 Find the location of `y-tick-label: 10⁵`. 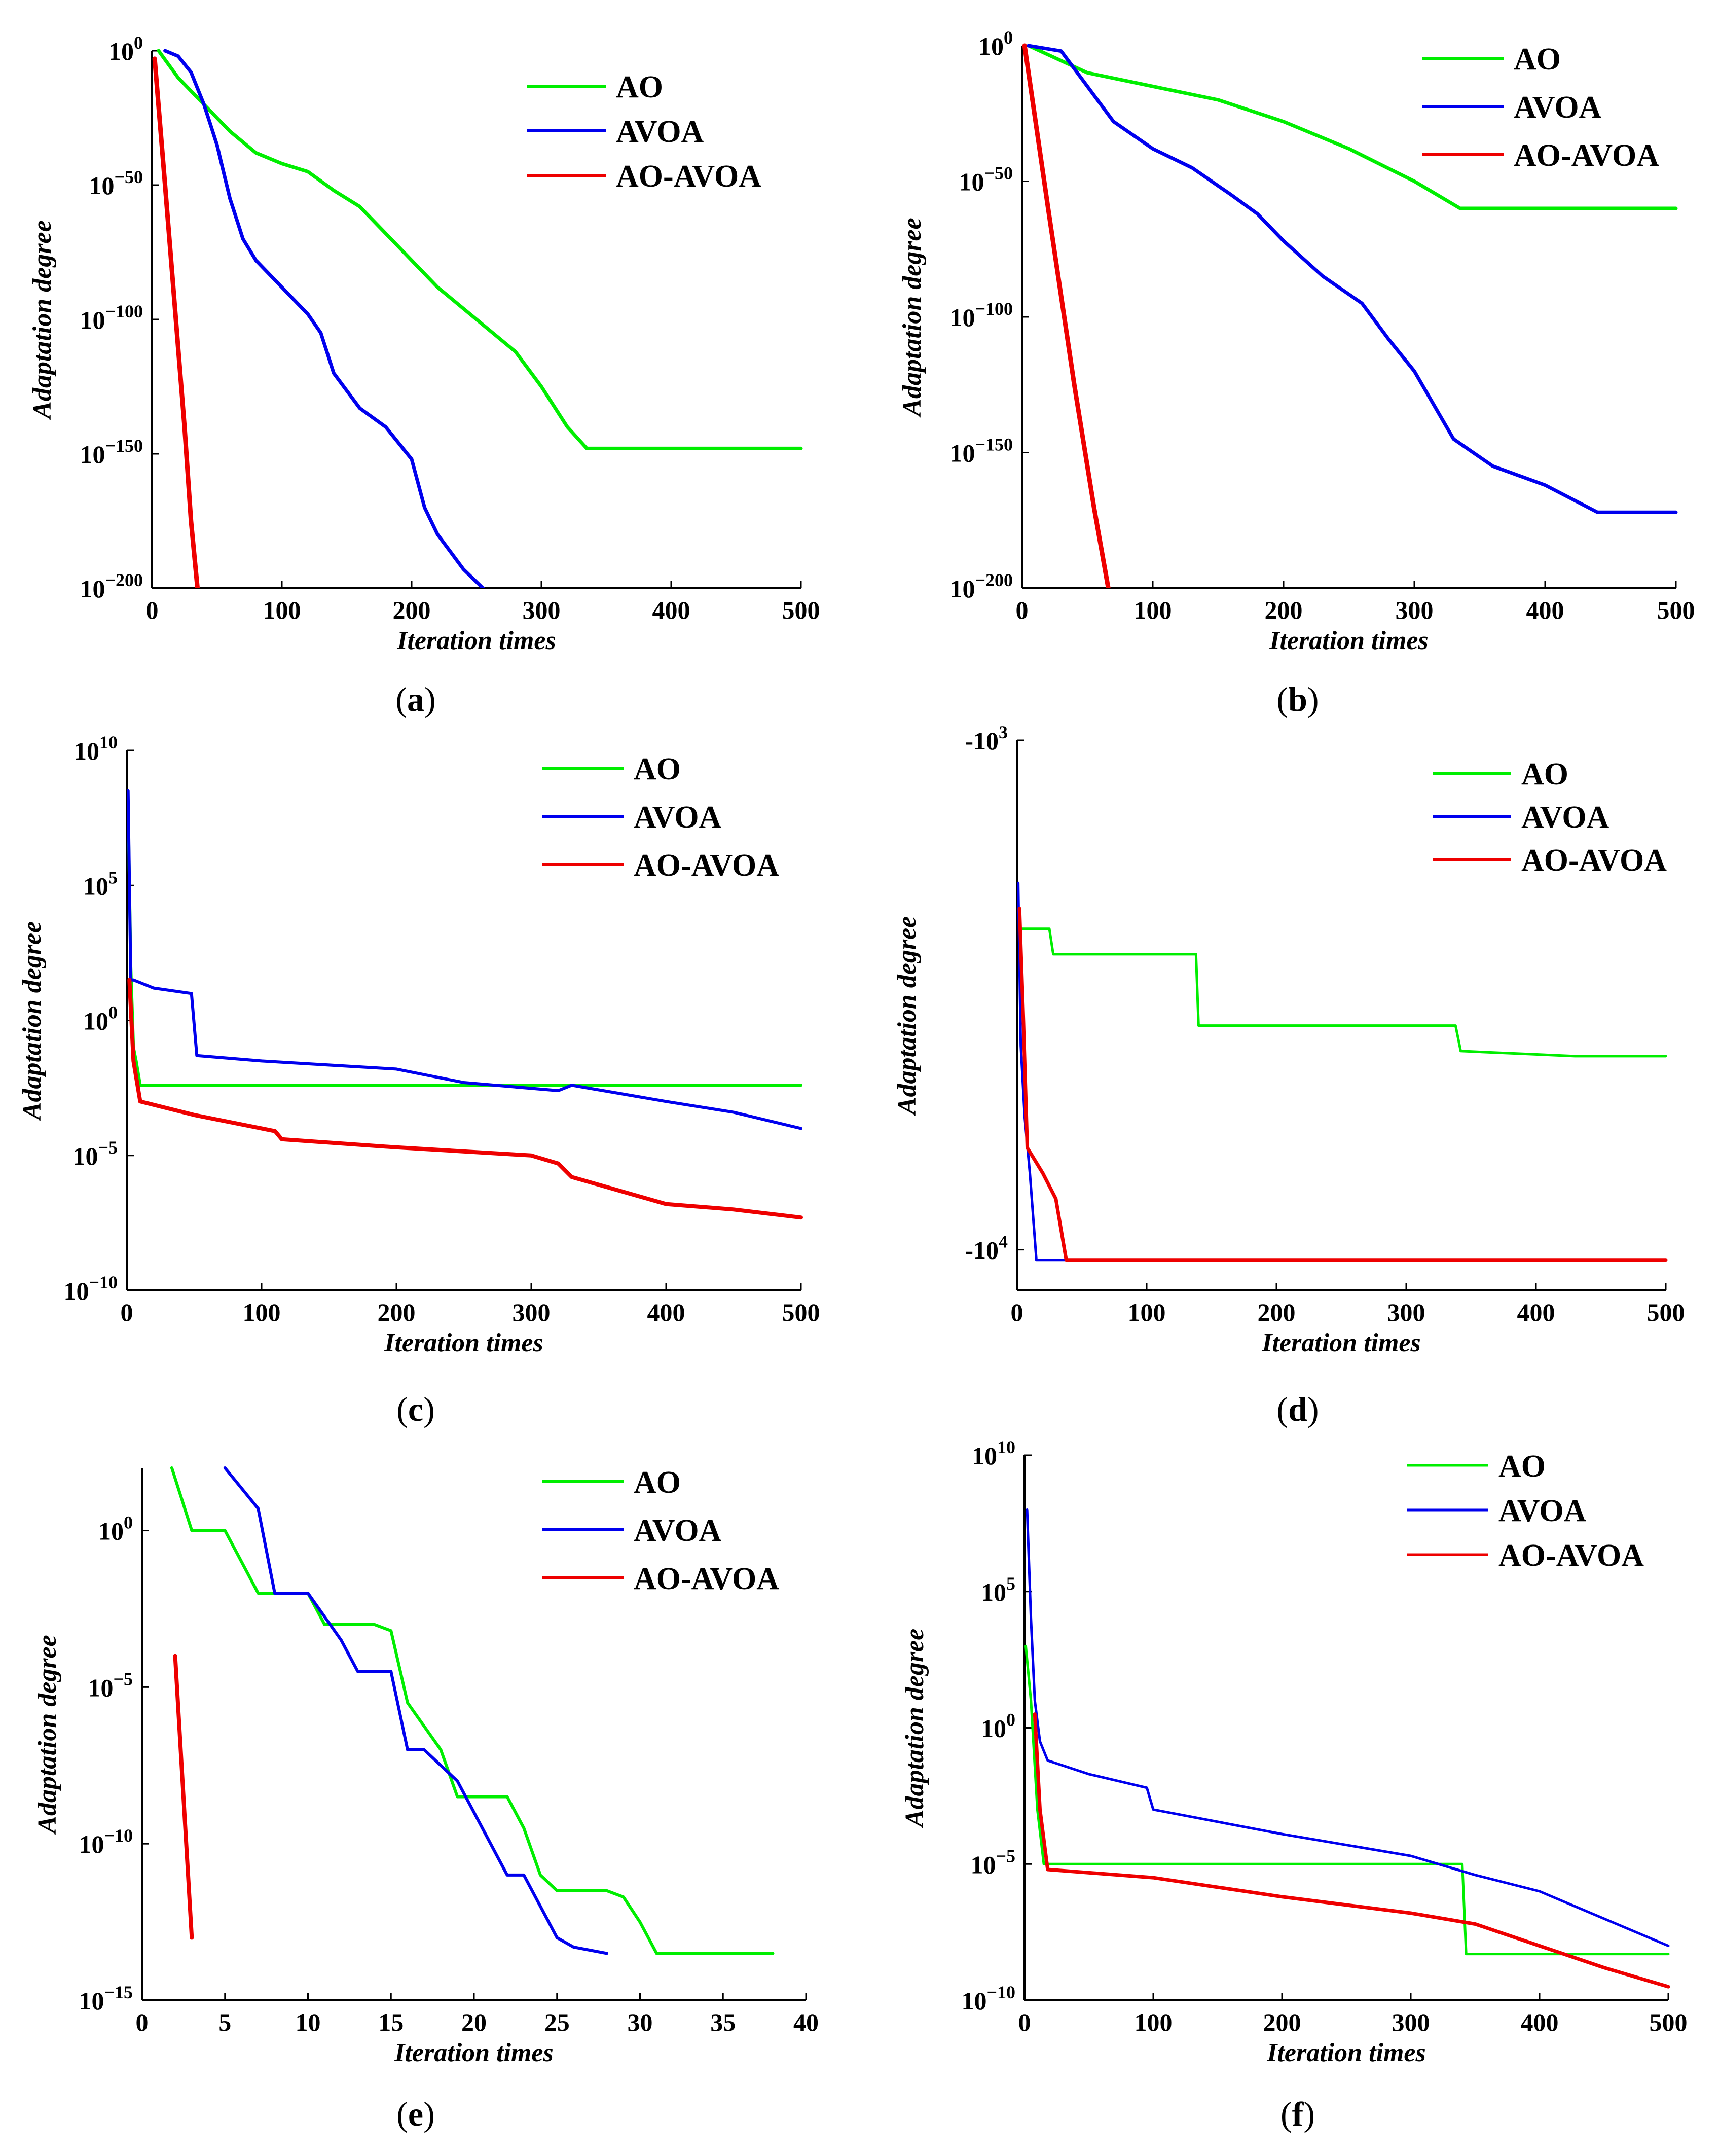

y-tick-label: 10⁵ is located at coordinates (100, 884).